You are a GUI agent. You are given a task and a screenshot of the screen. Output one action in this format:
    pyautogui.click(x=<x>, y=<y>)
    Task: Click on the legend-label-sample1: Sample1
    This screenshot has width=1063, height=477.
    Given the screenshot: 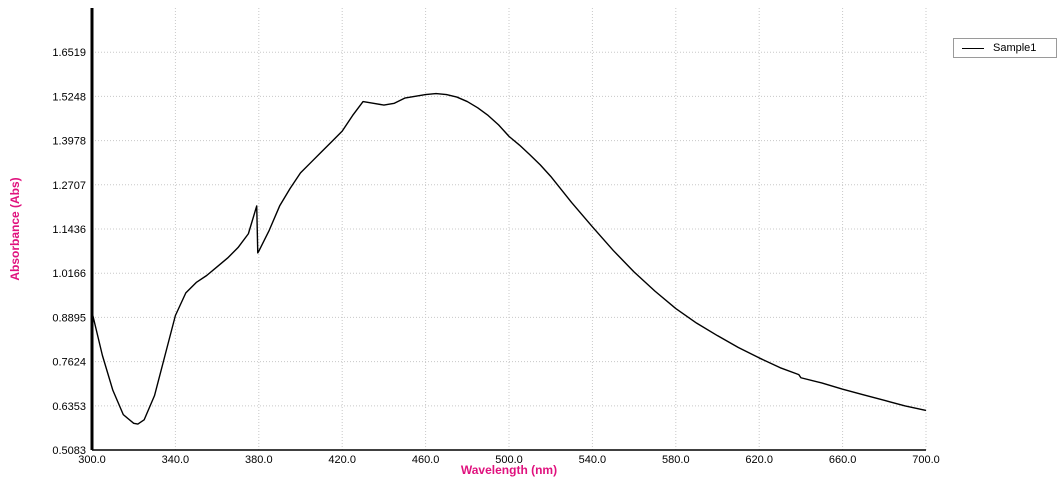 What is the action you would take?
    pyautogui.click(x=1015, y=48)
    